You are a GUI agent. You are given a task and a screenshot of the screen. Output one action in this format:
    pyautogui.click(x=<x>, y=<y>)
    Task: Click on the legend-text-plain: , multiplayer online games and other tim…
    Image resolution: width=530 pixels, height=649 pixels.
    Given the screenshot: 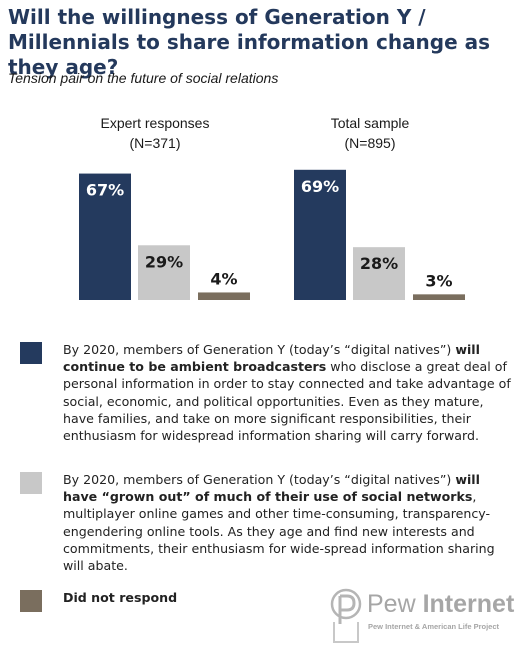 What is the action you would take?
    pyautogui.click(x=279, y=531)
    